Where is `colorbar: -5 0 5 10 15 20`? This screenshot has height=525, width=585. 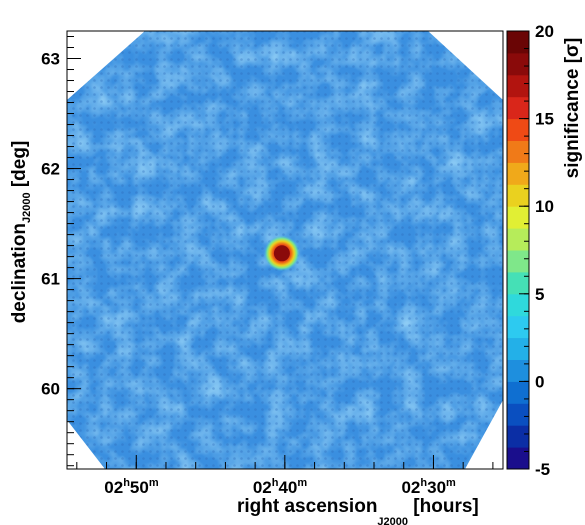 colorbar: -5 0 5 10 15 20 is located at coordinates (530, 250).